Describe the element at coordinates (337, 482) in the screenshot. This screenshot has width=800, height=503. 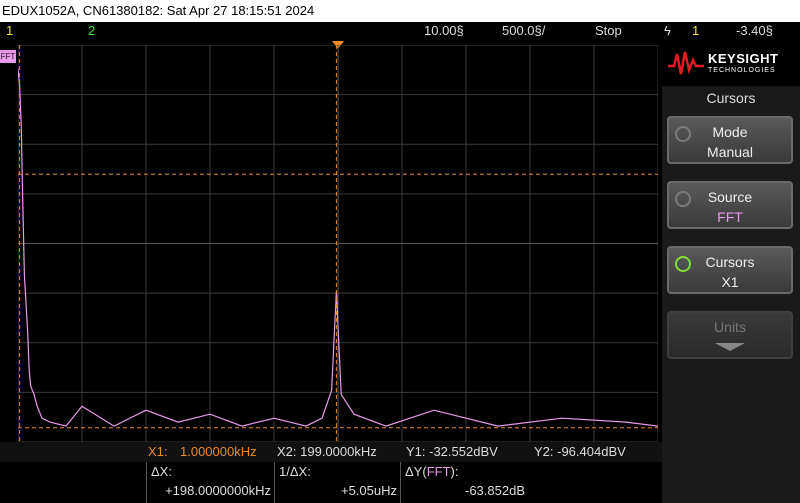
I see `inverse-delta-x-cell: 1/ΔX: +5.05uHz` at that location.